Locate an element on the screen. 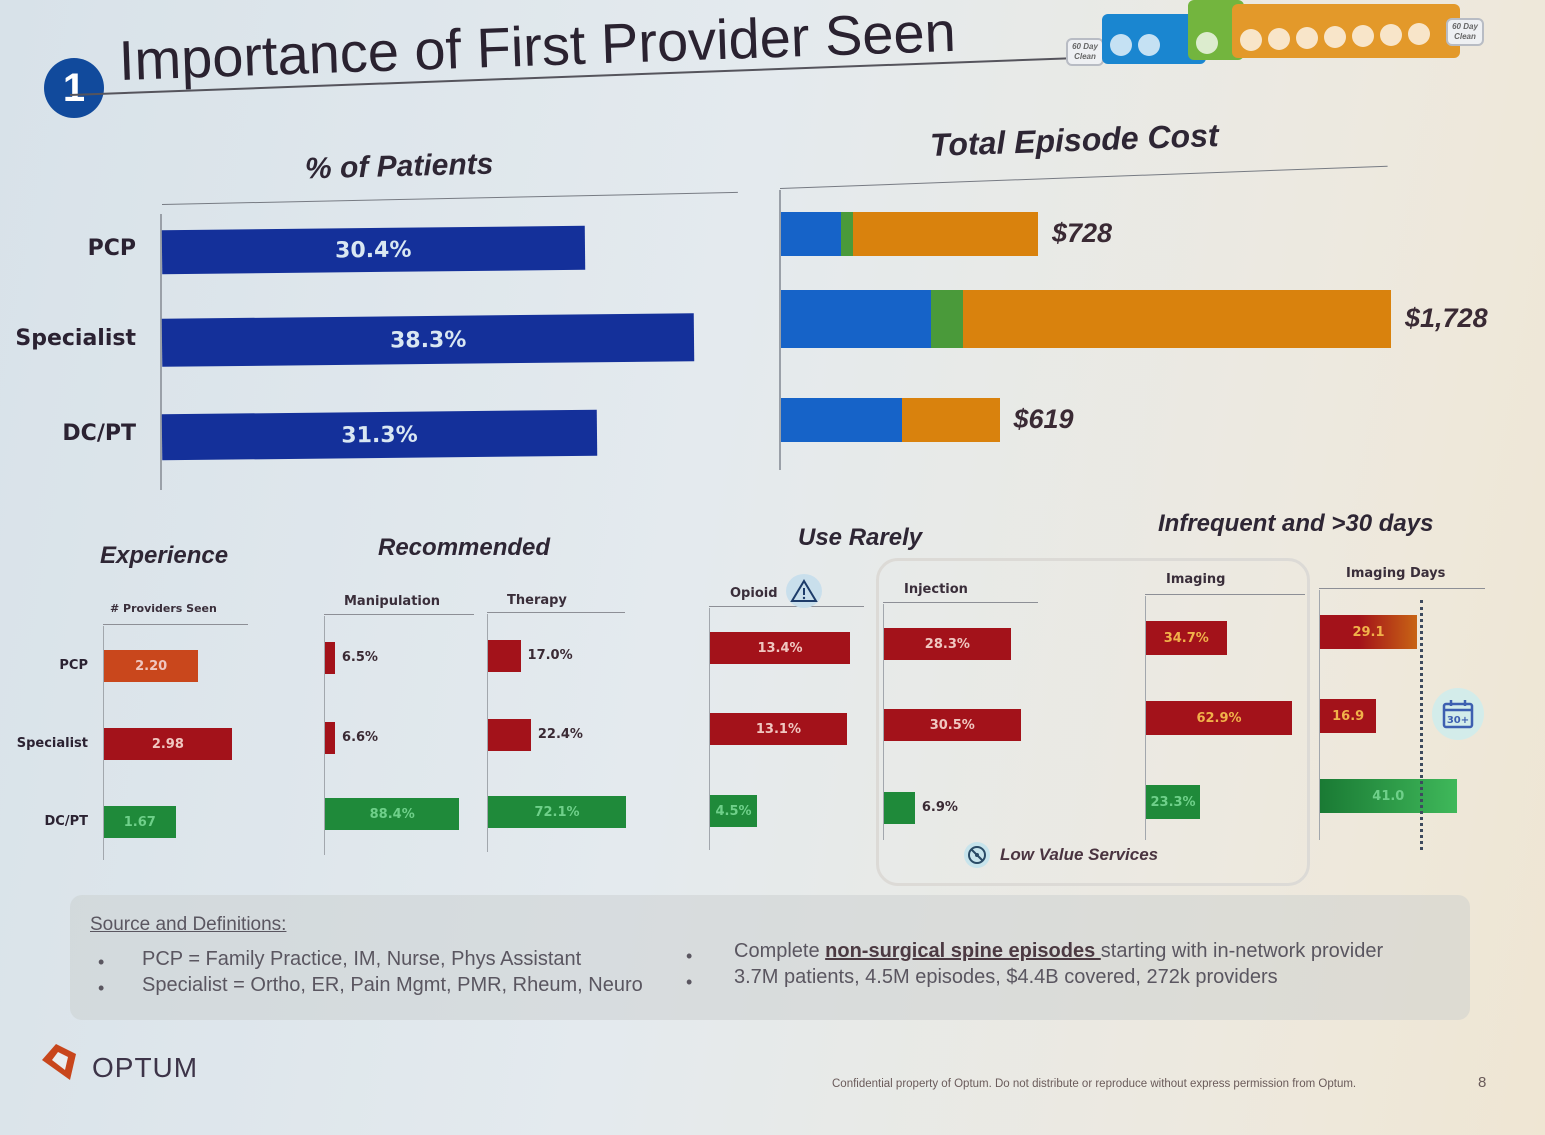 This screenshot has width=1545, height=1135. optum-logo-icon is located at coordinates (59, 1062).